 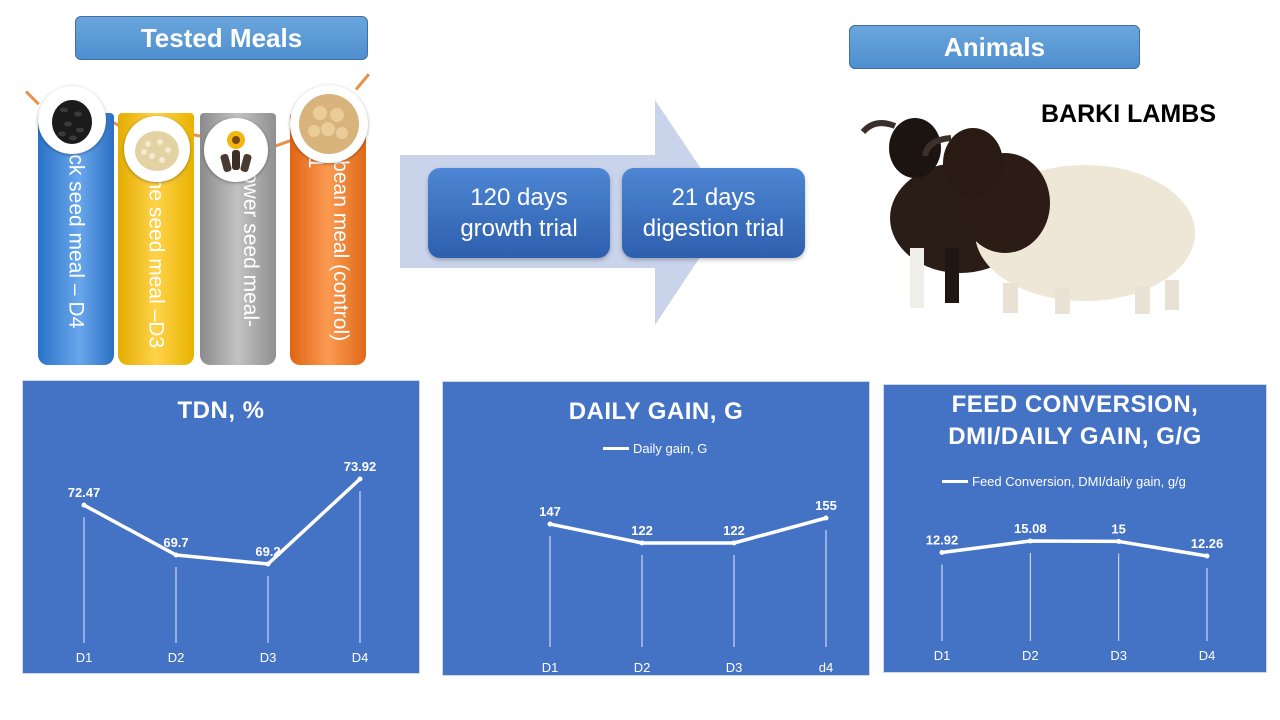 I want to click on tdn-chart-panel: TDN, % 72.47 69.7 69.2 73.92 D1 D2 D3 D4, so click(x=221, y=527).